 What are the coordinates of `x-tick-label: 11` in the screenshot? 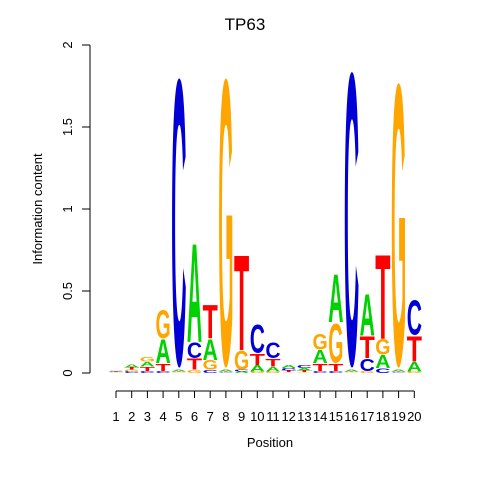 It's located at (273, 416).